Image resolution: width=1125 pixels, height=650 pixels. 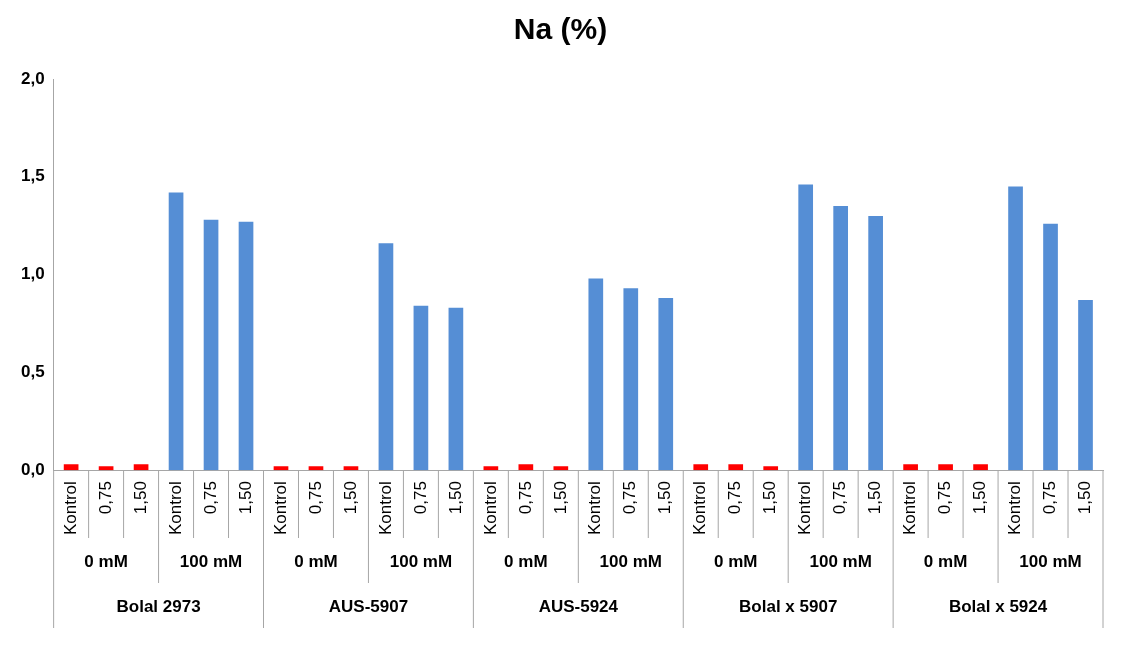 I want to click on y-tick-label: 1,0, so click(x=32, y=274).